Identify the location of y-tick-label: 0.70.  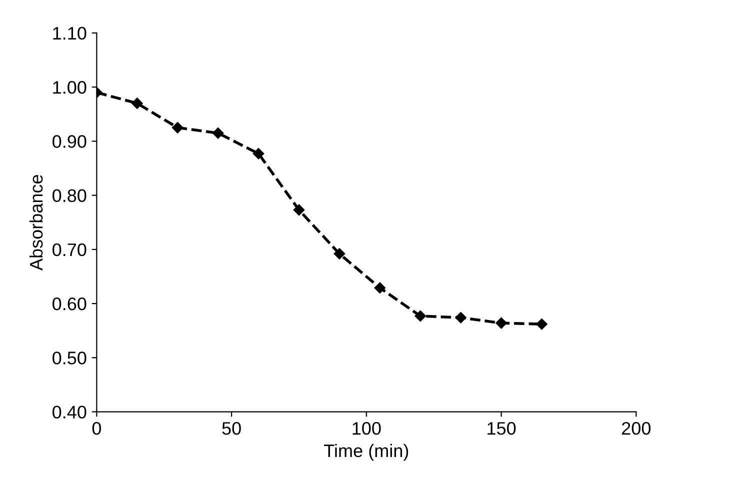
(69, 249).